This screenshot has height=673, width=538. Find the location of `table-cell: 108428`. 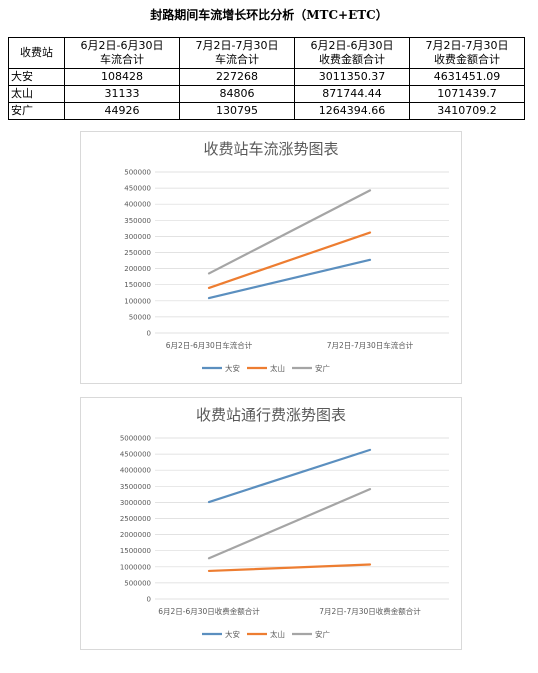

table-cell: 108428 is located at coordinates (122, 77).